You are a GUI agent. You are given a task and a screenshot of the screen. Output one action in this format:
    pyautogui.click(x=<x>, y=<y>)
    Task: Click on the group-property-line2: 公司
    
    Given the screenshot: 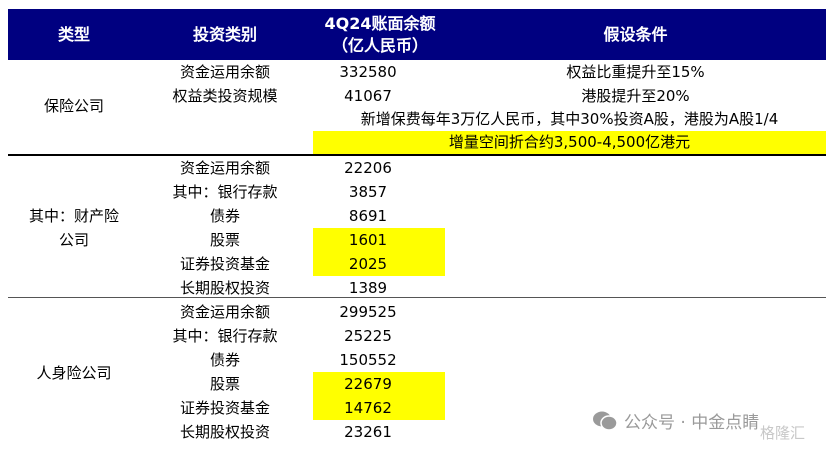 What is the action you would take?
    pyautogui.click(x=73, y=240)
    